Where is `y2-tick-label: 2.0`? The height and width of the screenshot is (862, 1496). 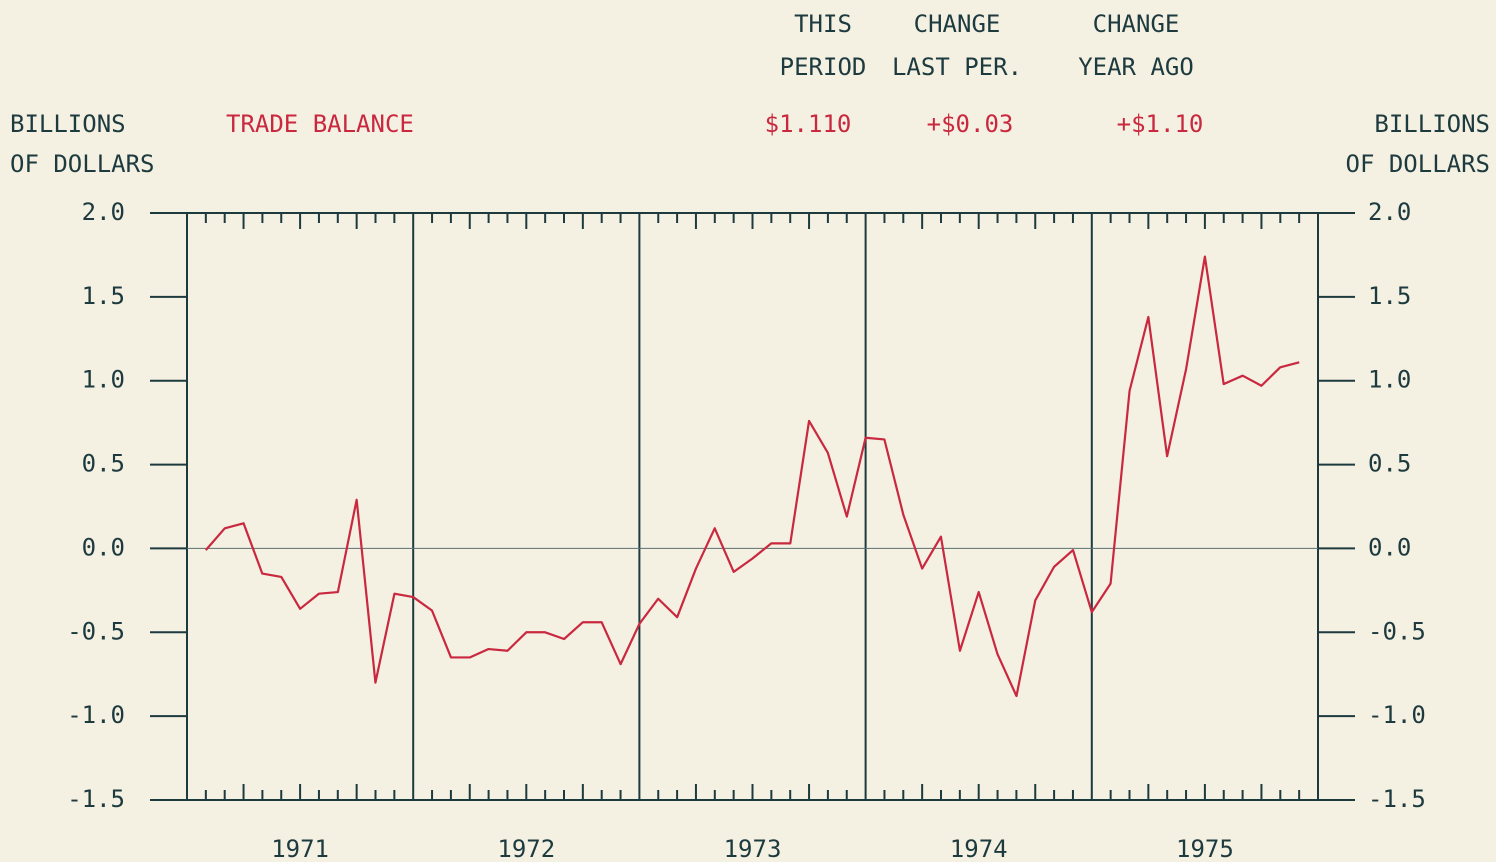 y2-tick-label: 2.0 is located at coordinates (1389, 212).